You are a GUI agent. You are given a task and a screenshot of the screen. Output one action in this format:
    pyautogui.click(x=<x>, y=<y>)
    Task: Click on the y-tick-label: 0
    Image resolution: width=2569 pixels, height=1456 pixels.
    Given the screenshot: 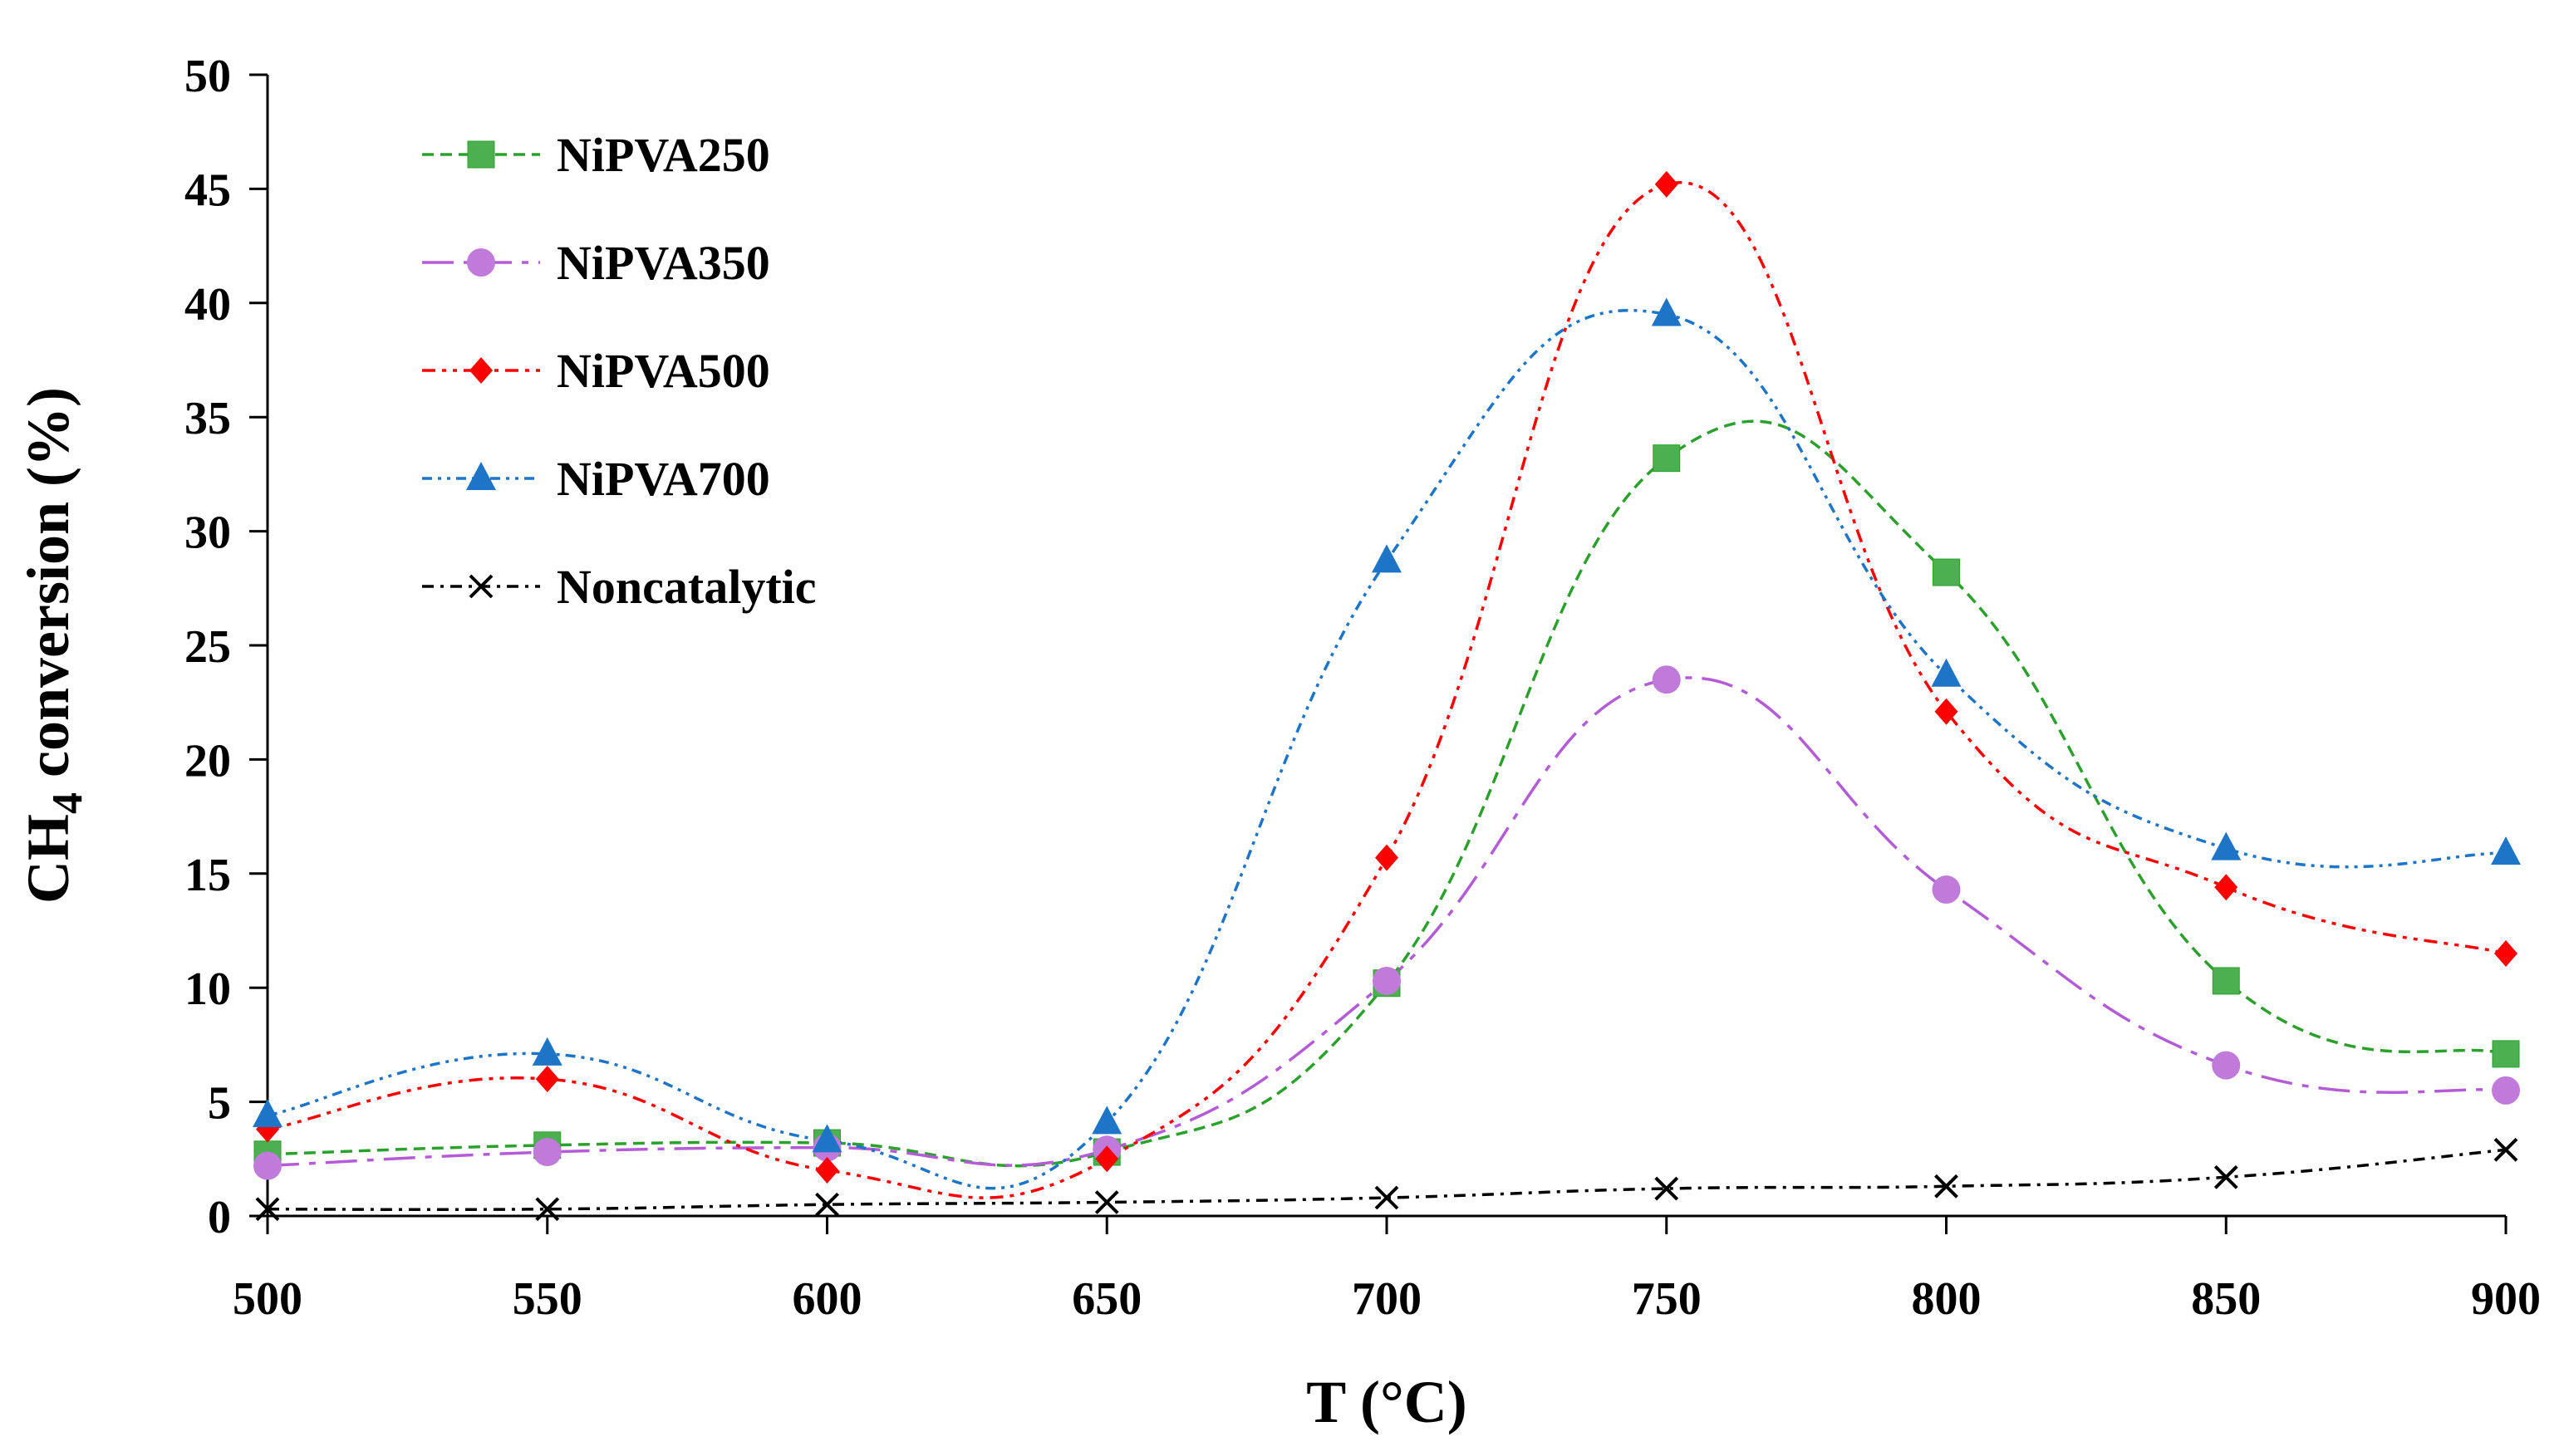 What is the action you would take?
    pyautogui.click(x=219, y=1217)
    